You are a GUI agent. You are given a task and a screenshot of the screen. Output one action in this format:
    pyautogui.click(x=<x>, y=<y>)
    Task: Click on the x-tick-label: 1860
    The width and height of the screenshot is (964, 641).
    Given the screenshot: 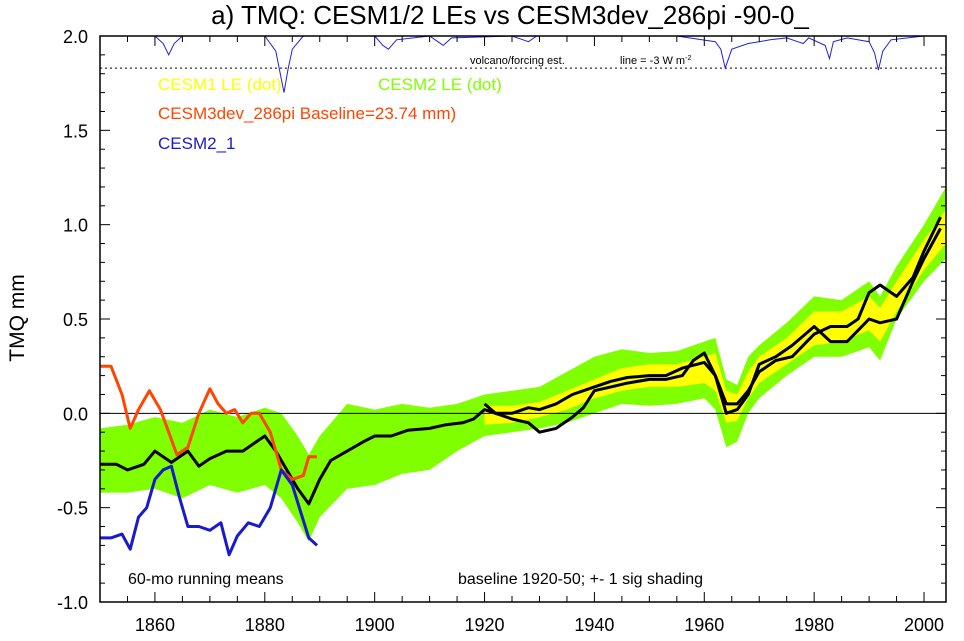 What is the action you would take?
    pyautogui.click(x=155, y=625)
    